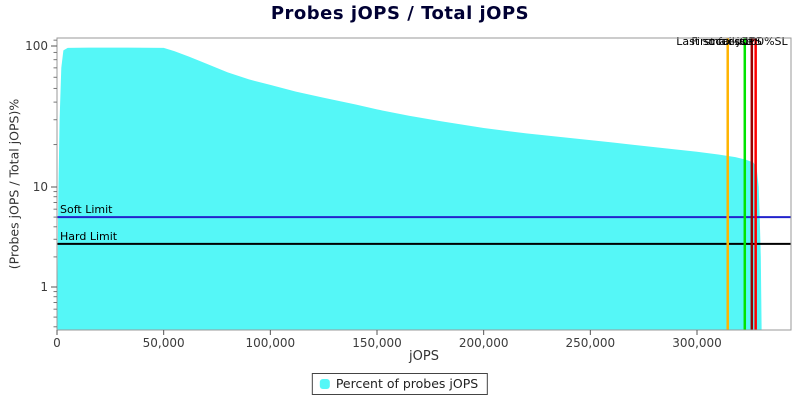 This screenshot has height=400, width=800. Describe the element at coordinates (591, 343) in the screenshot. I see `x-tick-label: 250,000` at that location.